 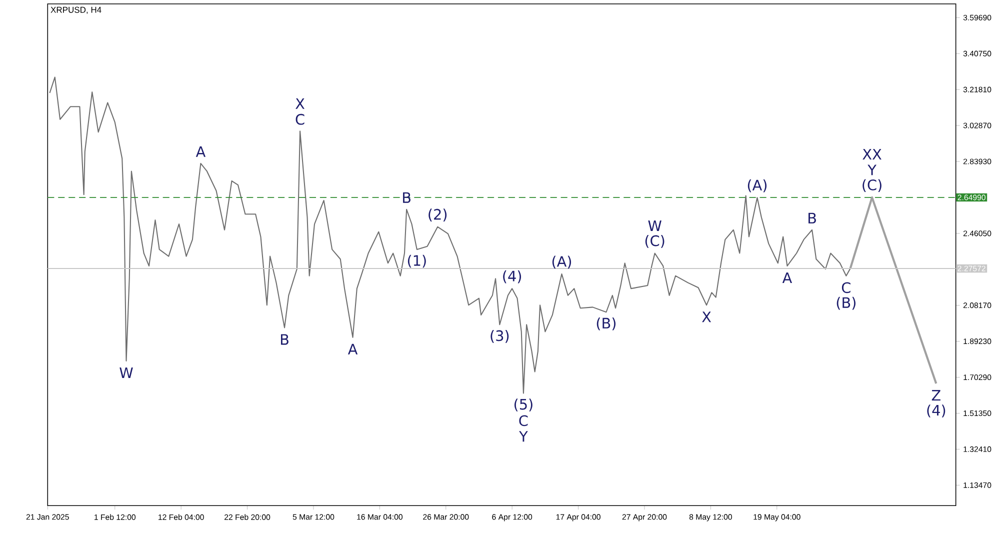 What do you see at coordinates (76, 10) in the screenshot?
I see `chart-title: XRPUSD, H4` at bounding box center [76, 10].